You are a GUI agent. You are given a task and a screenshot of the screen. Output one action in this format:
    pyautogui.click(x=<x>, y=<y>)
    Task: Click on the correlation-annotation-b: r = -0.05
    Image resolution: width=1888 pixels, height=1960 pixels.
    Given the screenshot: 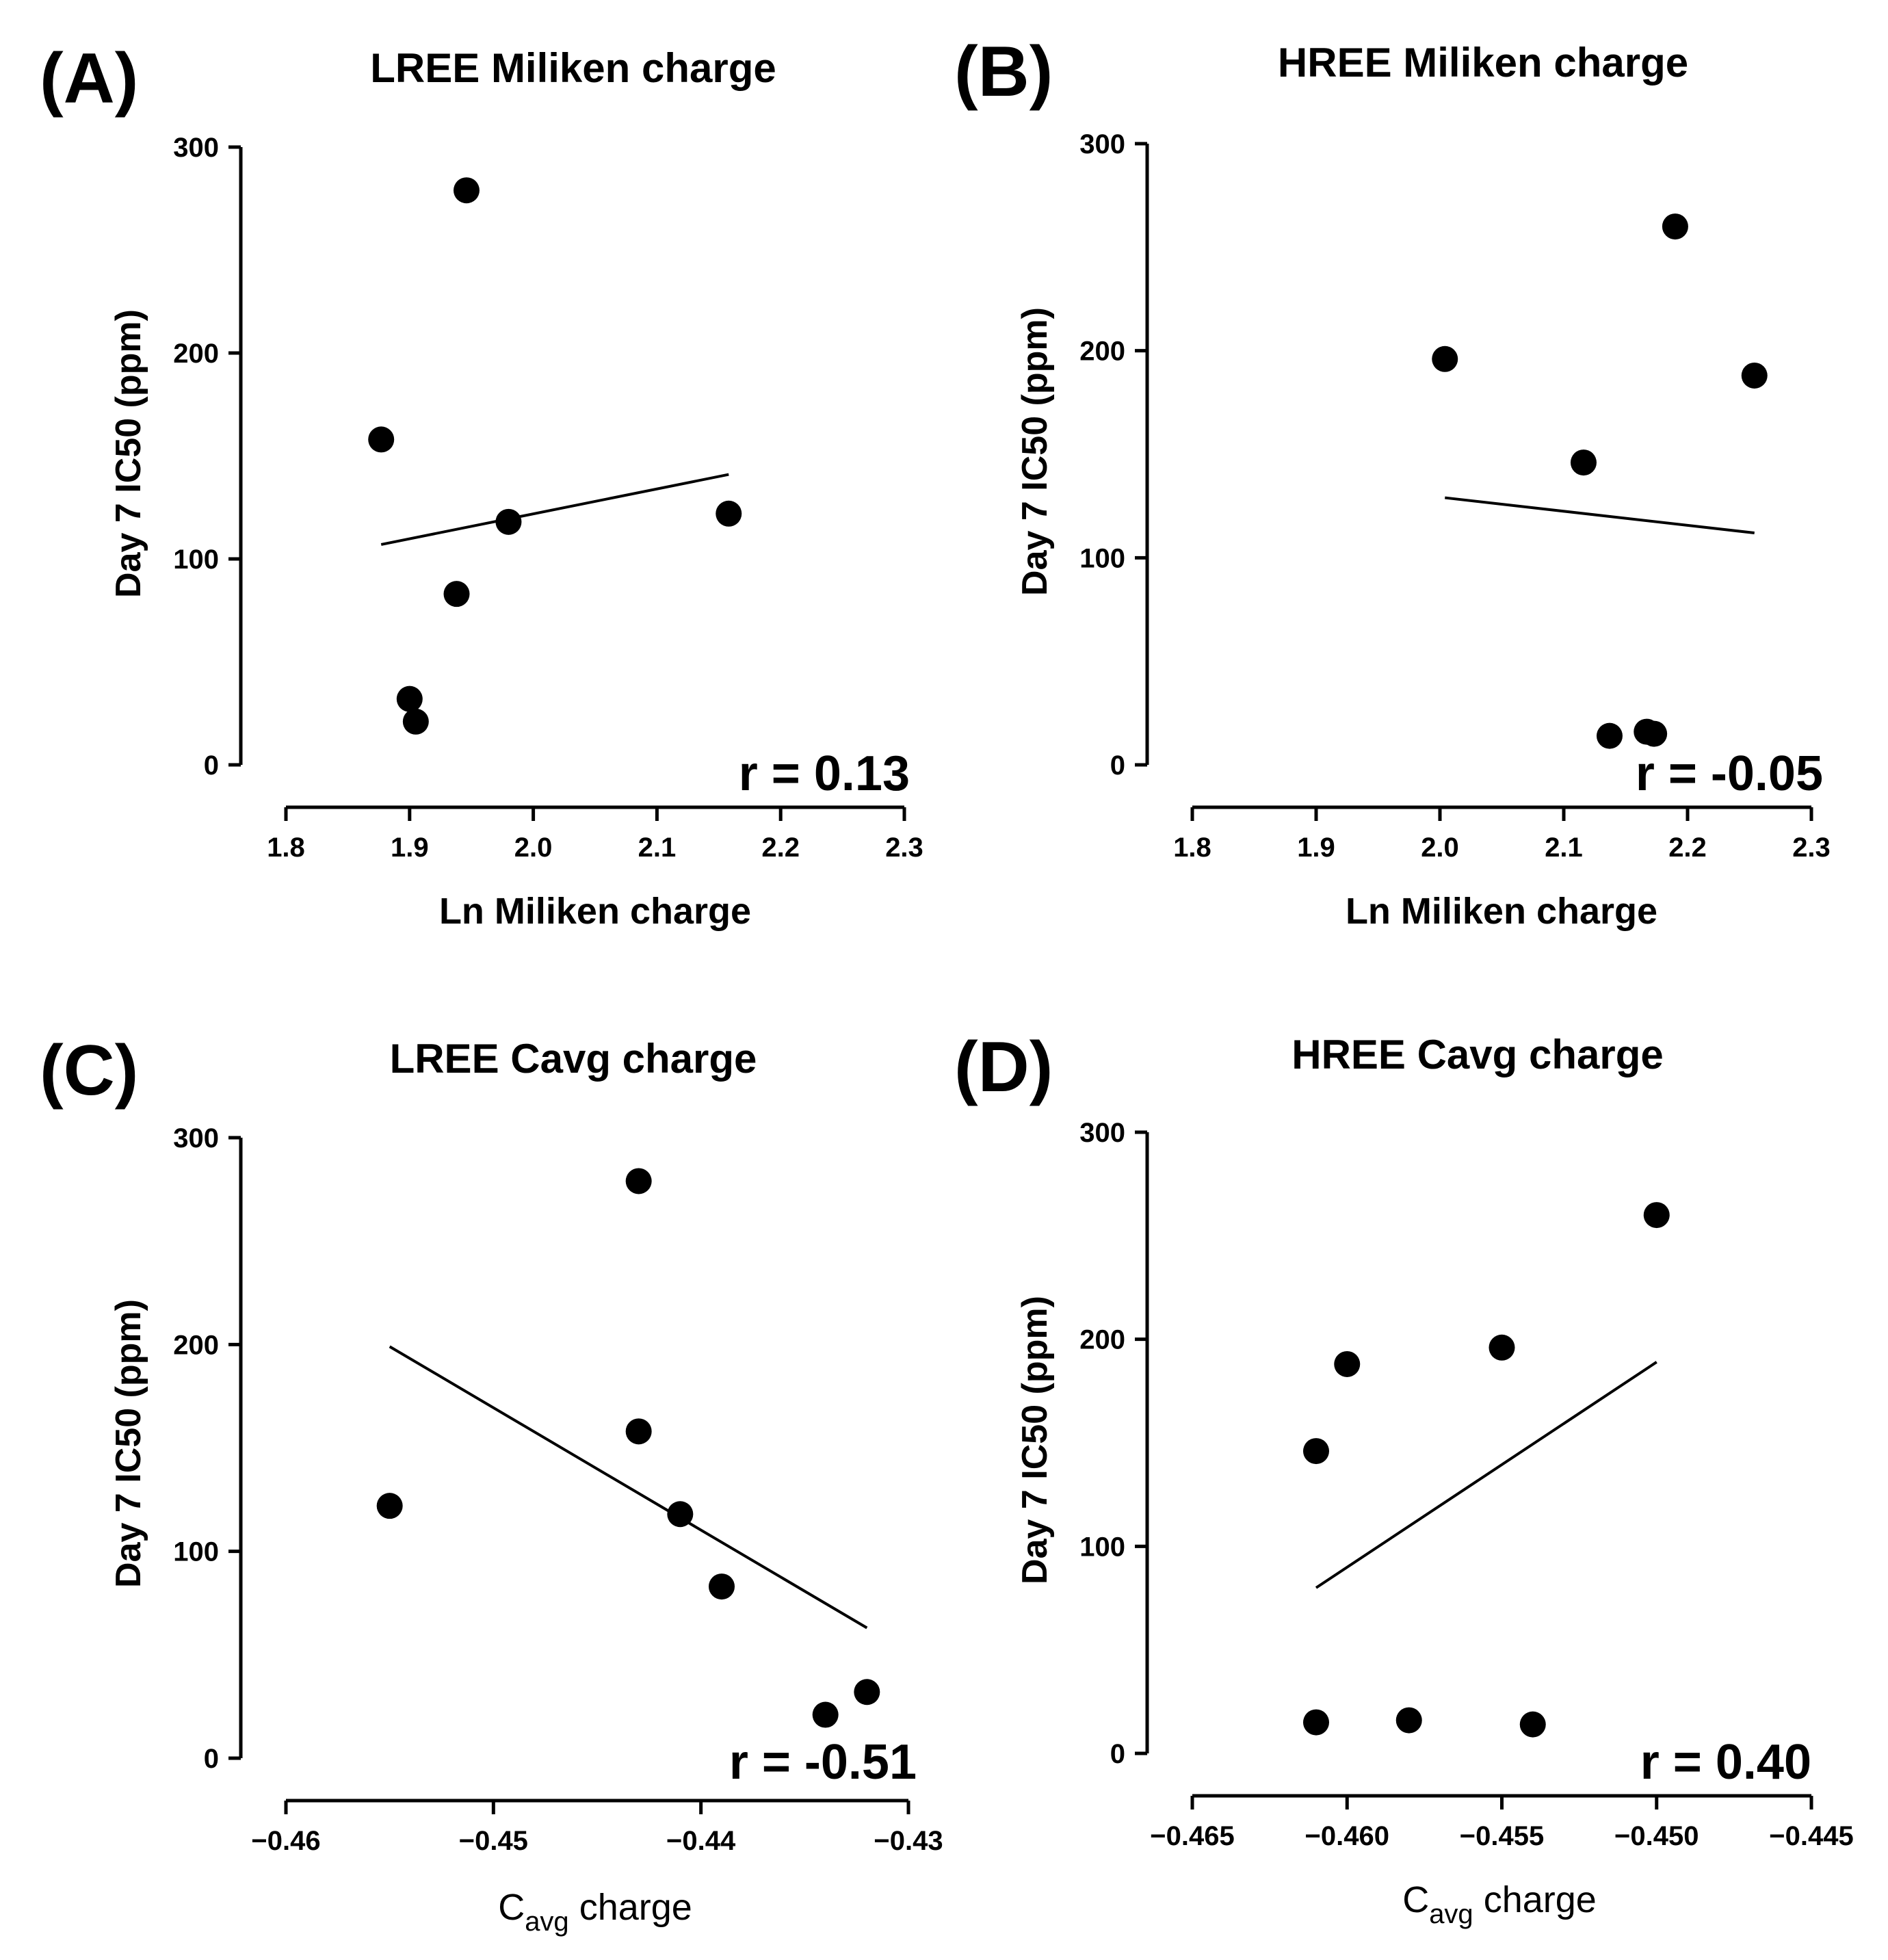 What is the action you would take?
    pyautogui.click(x=1729, y=774)
    